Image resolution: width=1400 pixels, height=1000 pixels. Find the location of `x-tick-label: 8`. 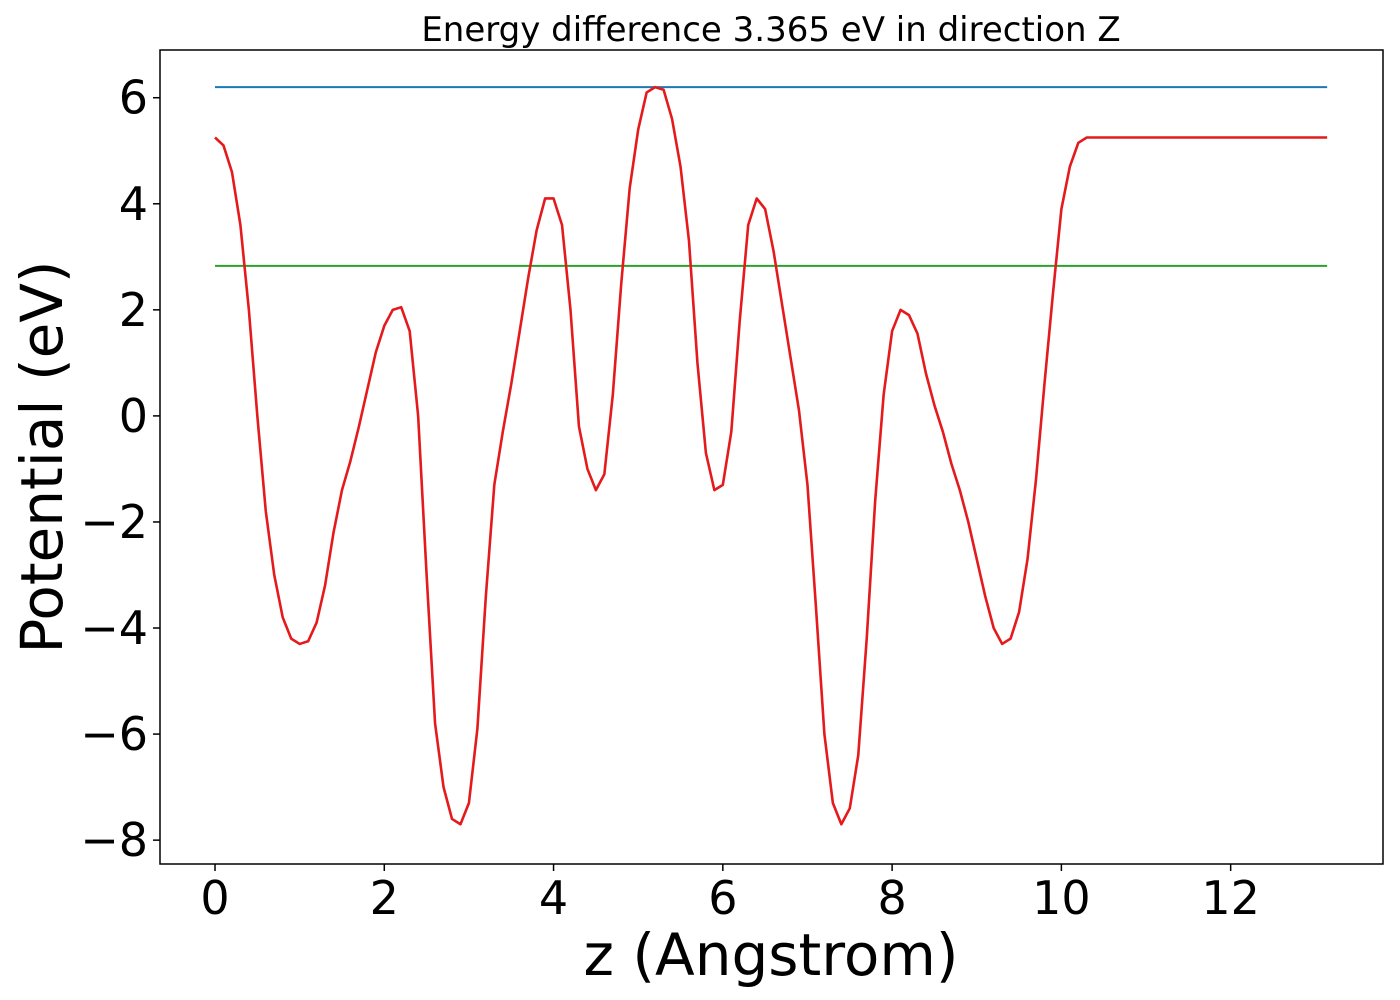

x-tick-label: 8 is located at coordinates (891, 898).